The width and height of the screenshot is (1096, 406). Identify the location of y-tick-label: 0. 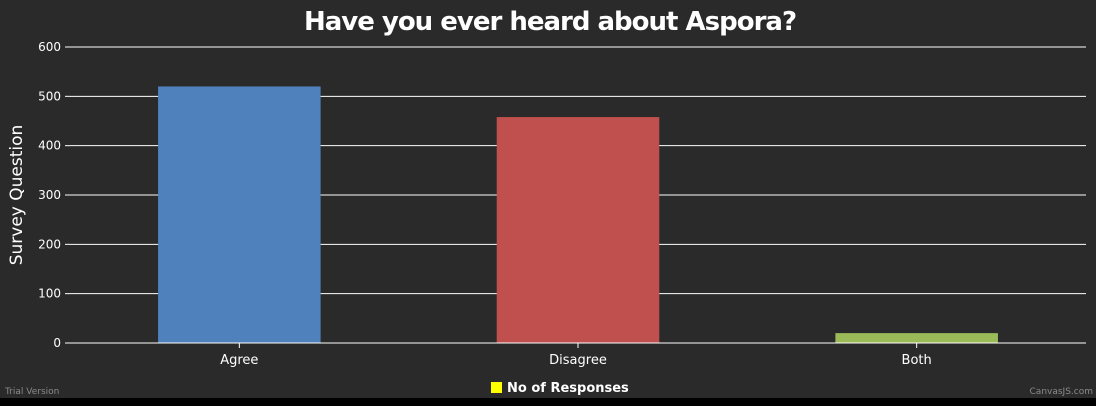
(57, 343).